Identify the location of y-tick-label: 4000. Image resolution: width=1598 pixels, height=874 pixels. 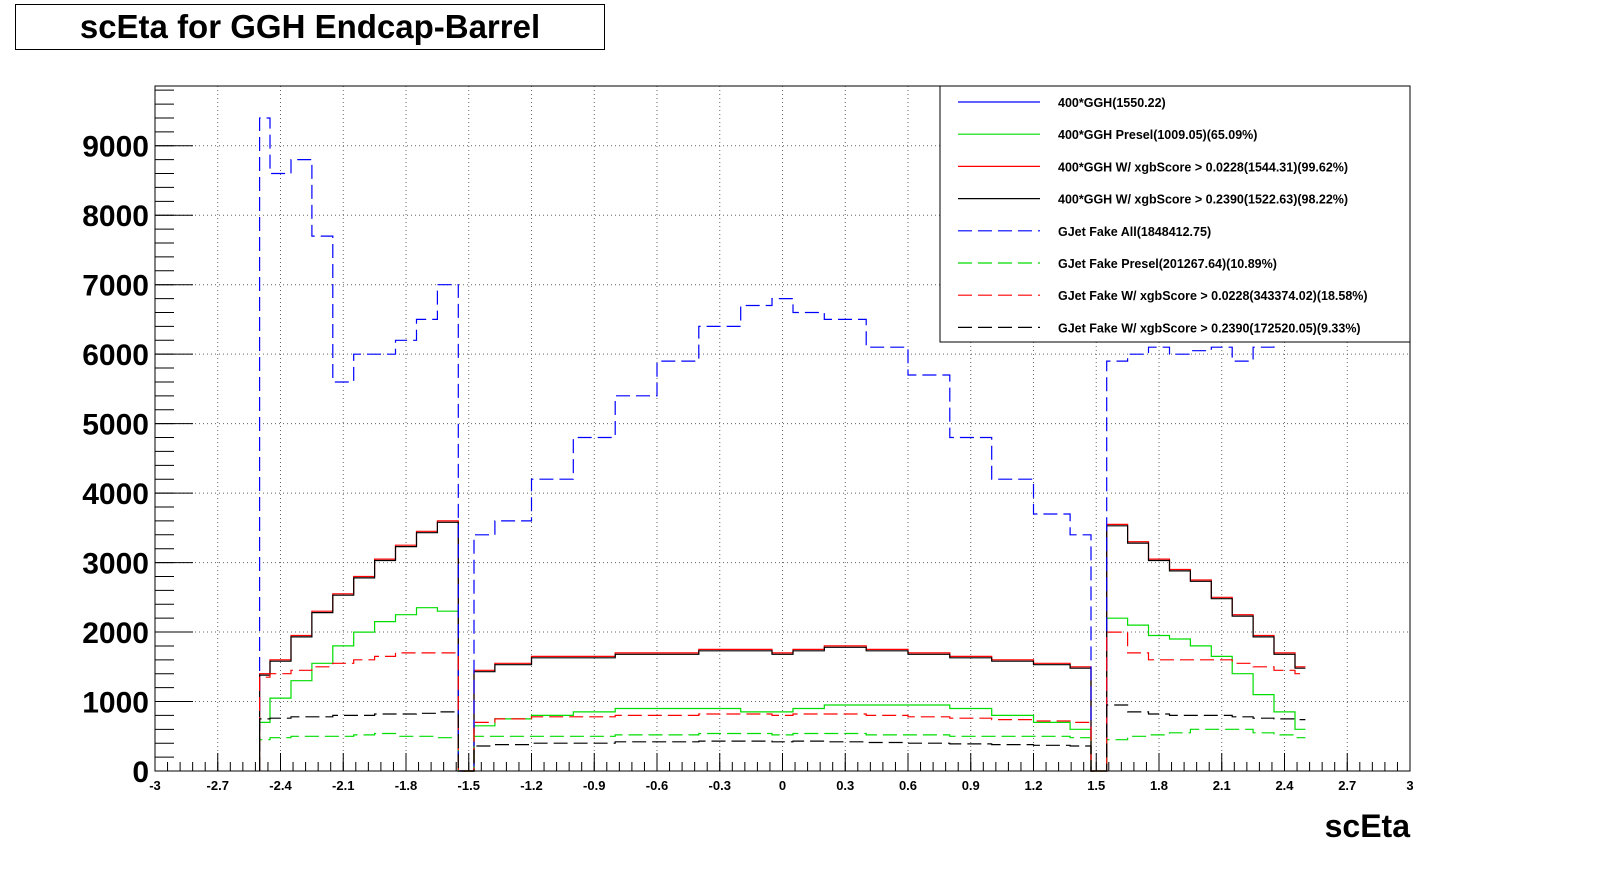
(115, 494).